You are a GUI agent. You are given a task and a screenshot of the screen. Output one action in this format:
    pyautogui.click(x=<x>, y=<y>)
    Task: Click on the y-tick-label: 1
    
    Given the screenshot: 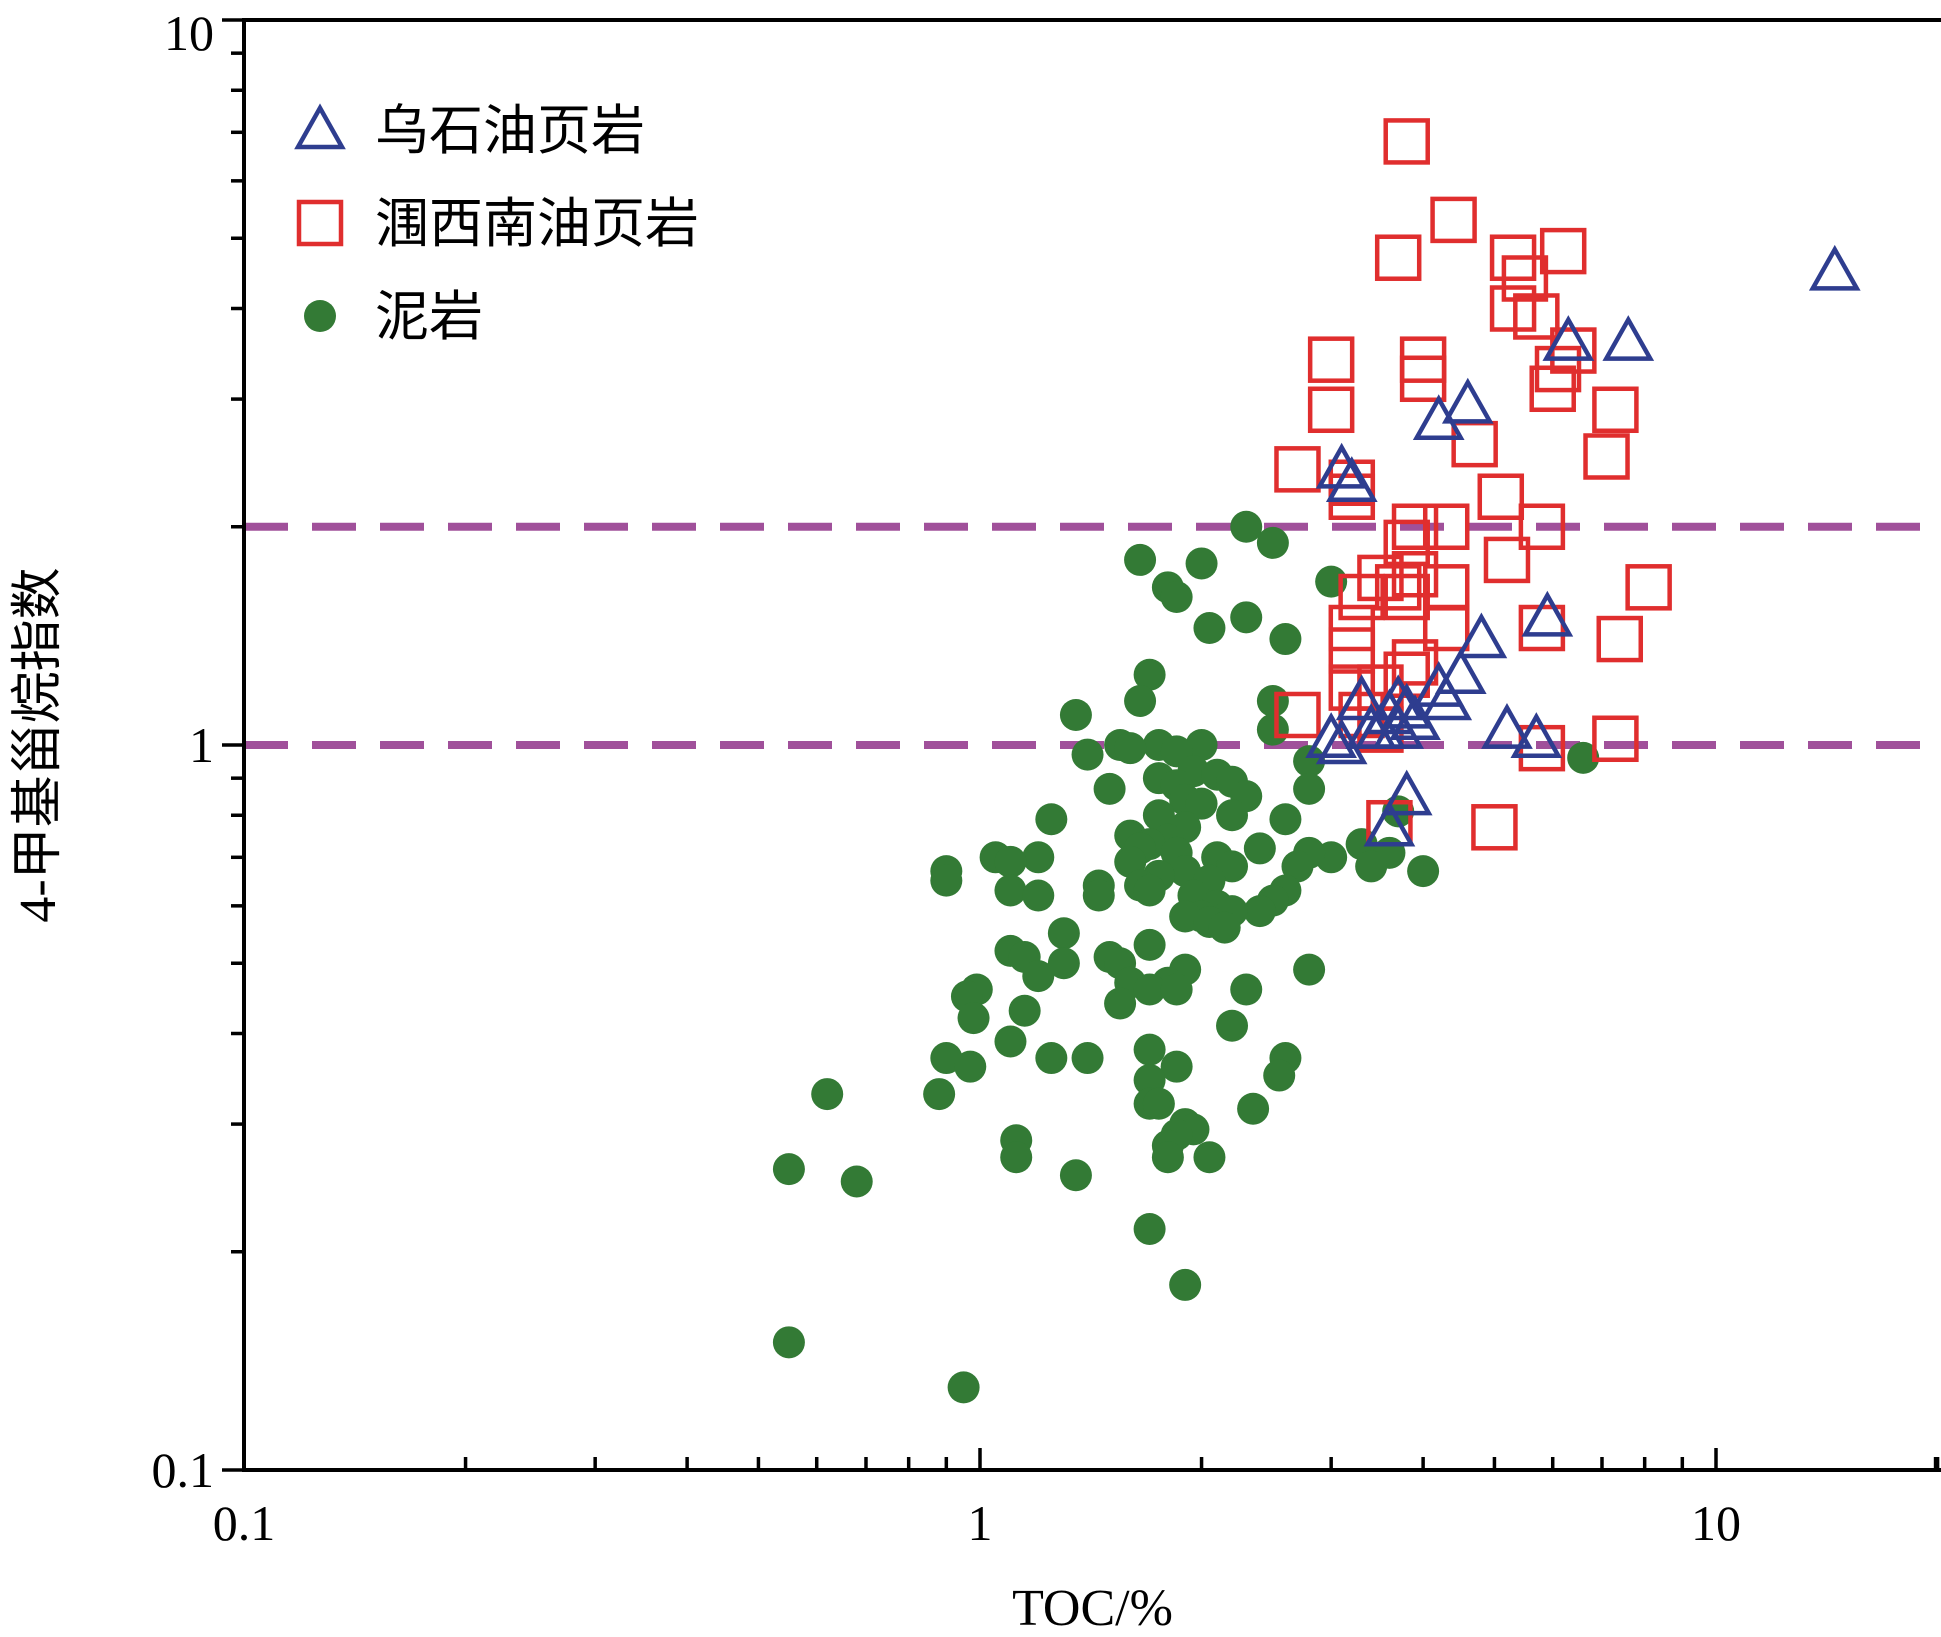 What is the action you would take?
    pyautogui.click(x=201, y=745)
    